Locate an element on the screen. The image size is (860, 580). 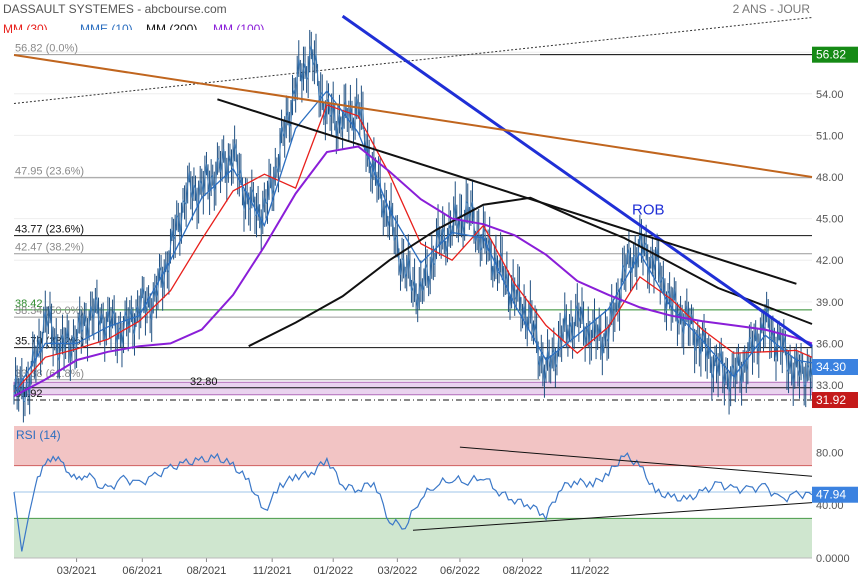
x-tick-label: 06/2022 is located at coordinates (460, 571).